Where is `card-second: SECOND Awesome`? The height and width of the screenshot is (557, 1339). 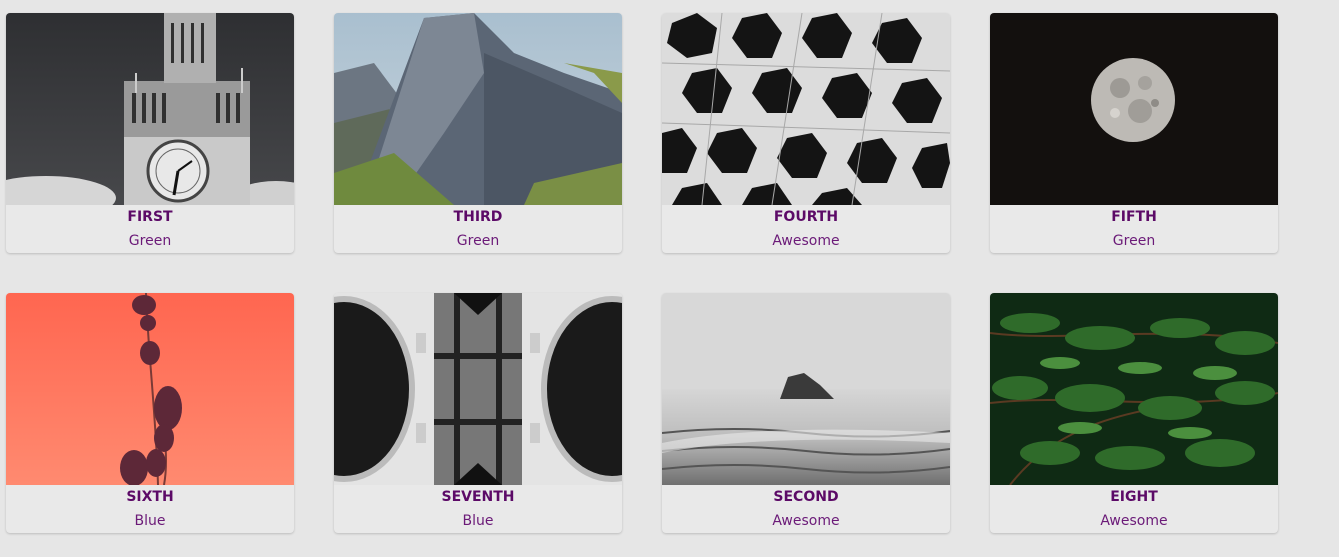 card-second: SECOND Awesome is located at coordinates (806, 413).